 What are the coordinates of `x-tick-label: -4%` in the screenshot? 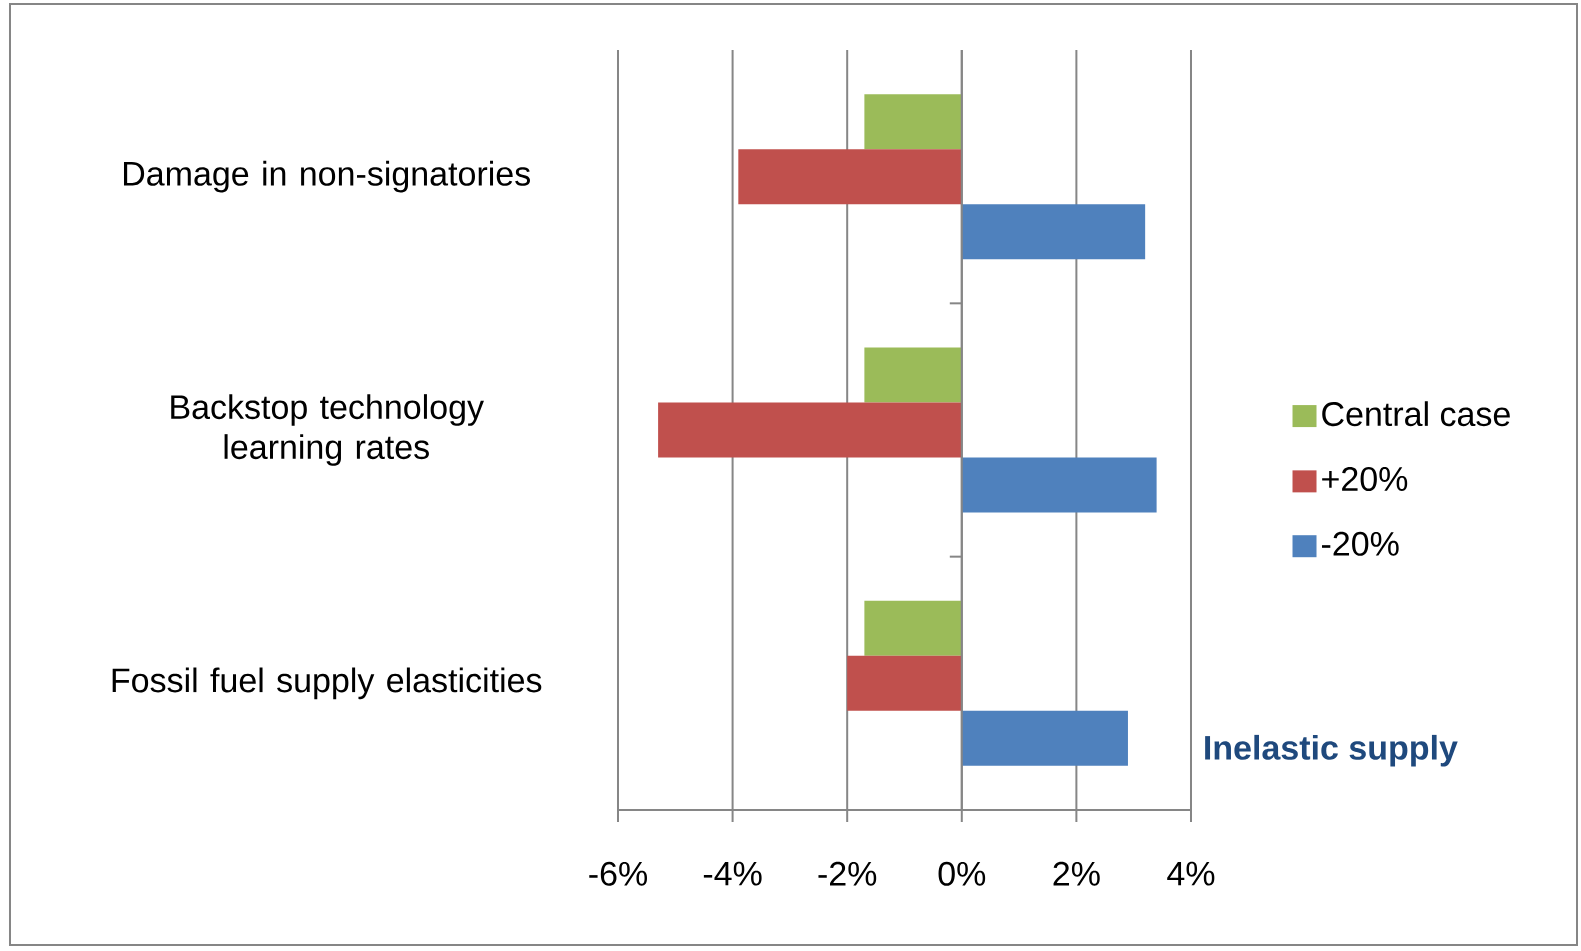 It's located at (732, 873).